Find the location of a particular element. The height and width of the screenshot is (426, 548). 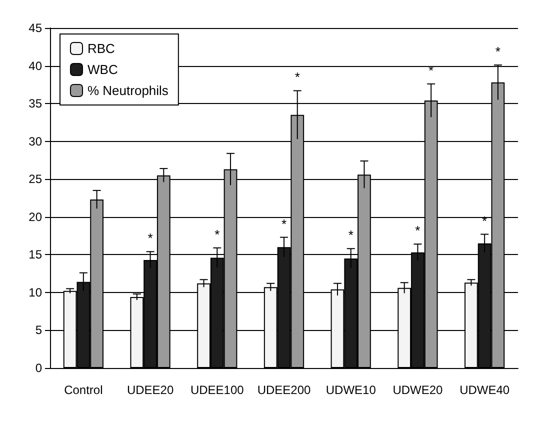

y-tick-label: 10 is located at coordinates (35, 292).